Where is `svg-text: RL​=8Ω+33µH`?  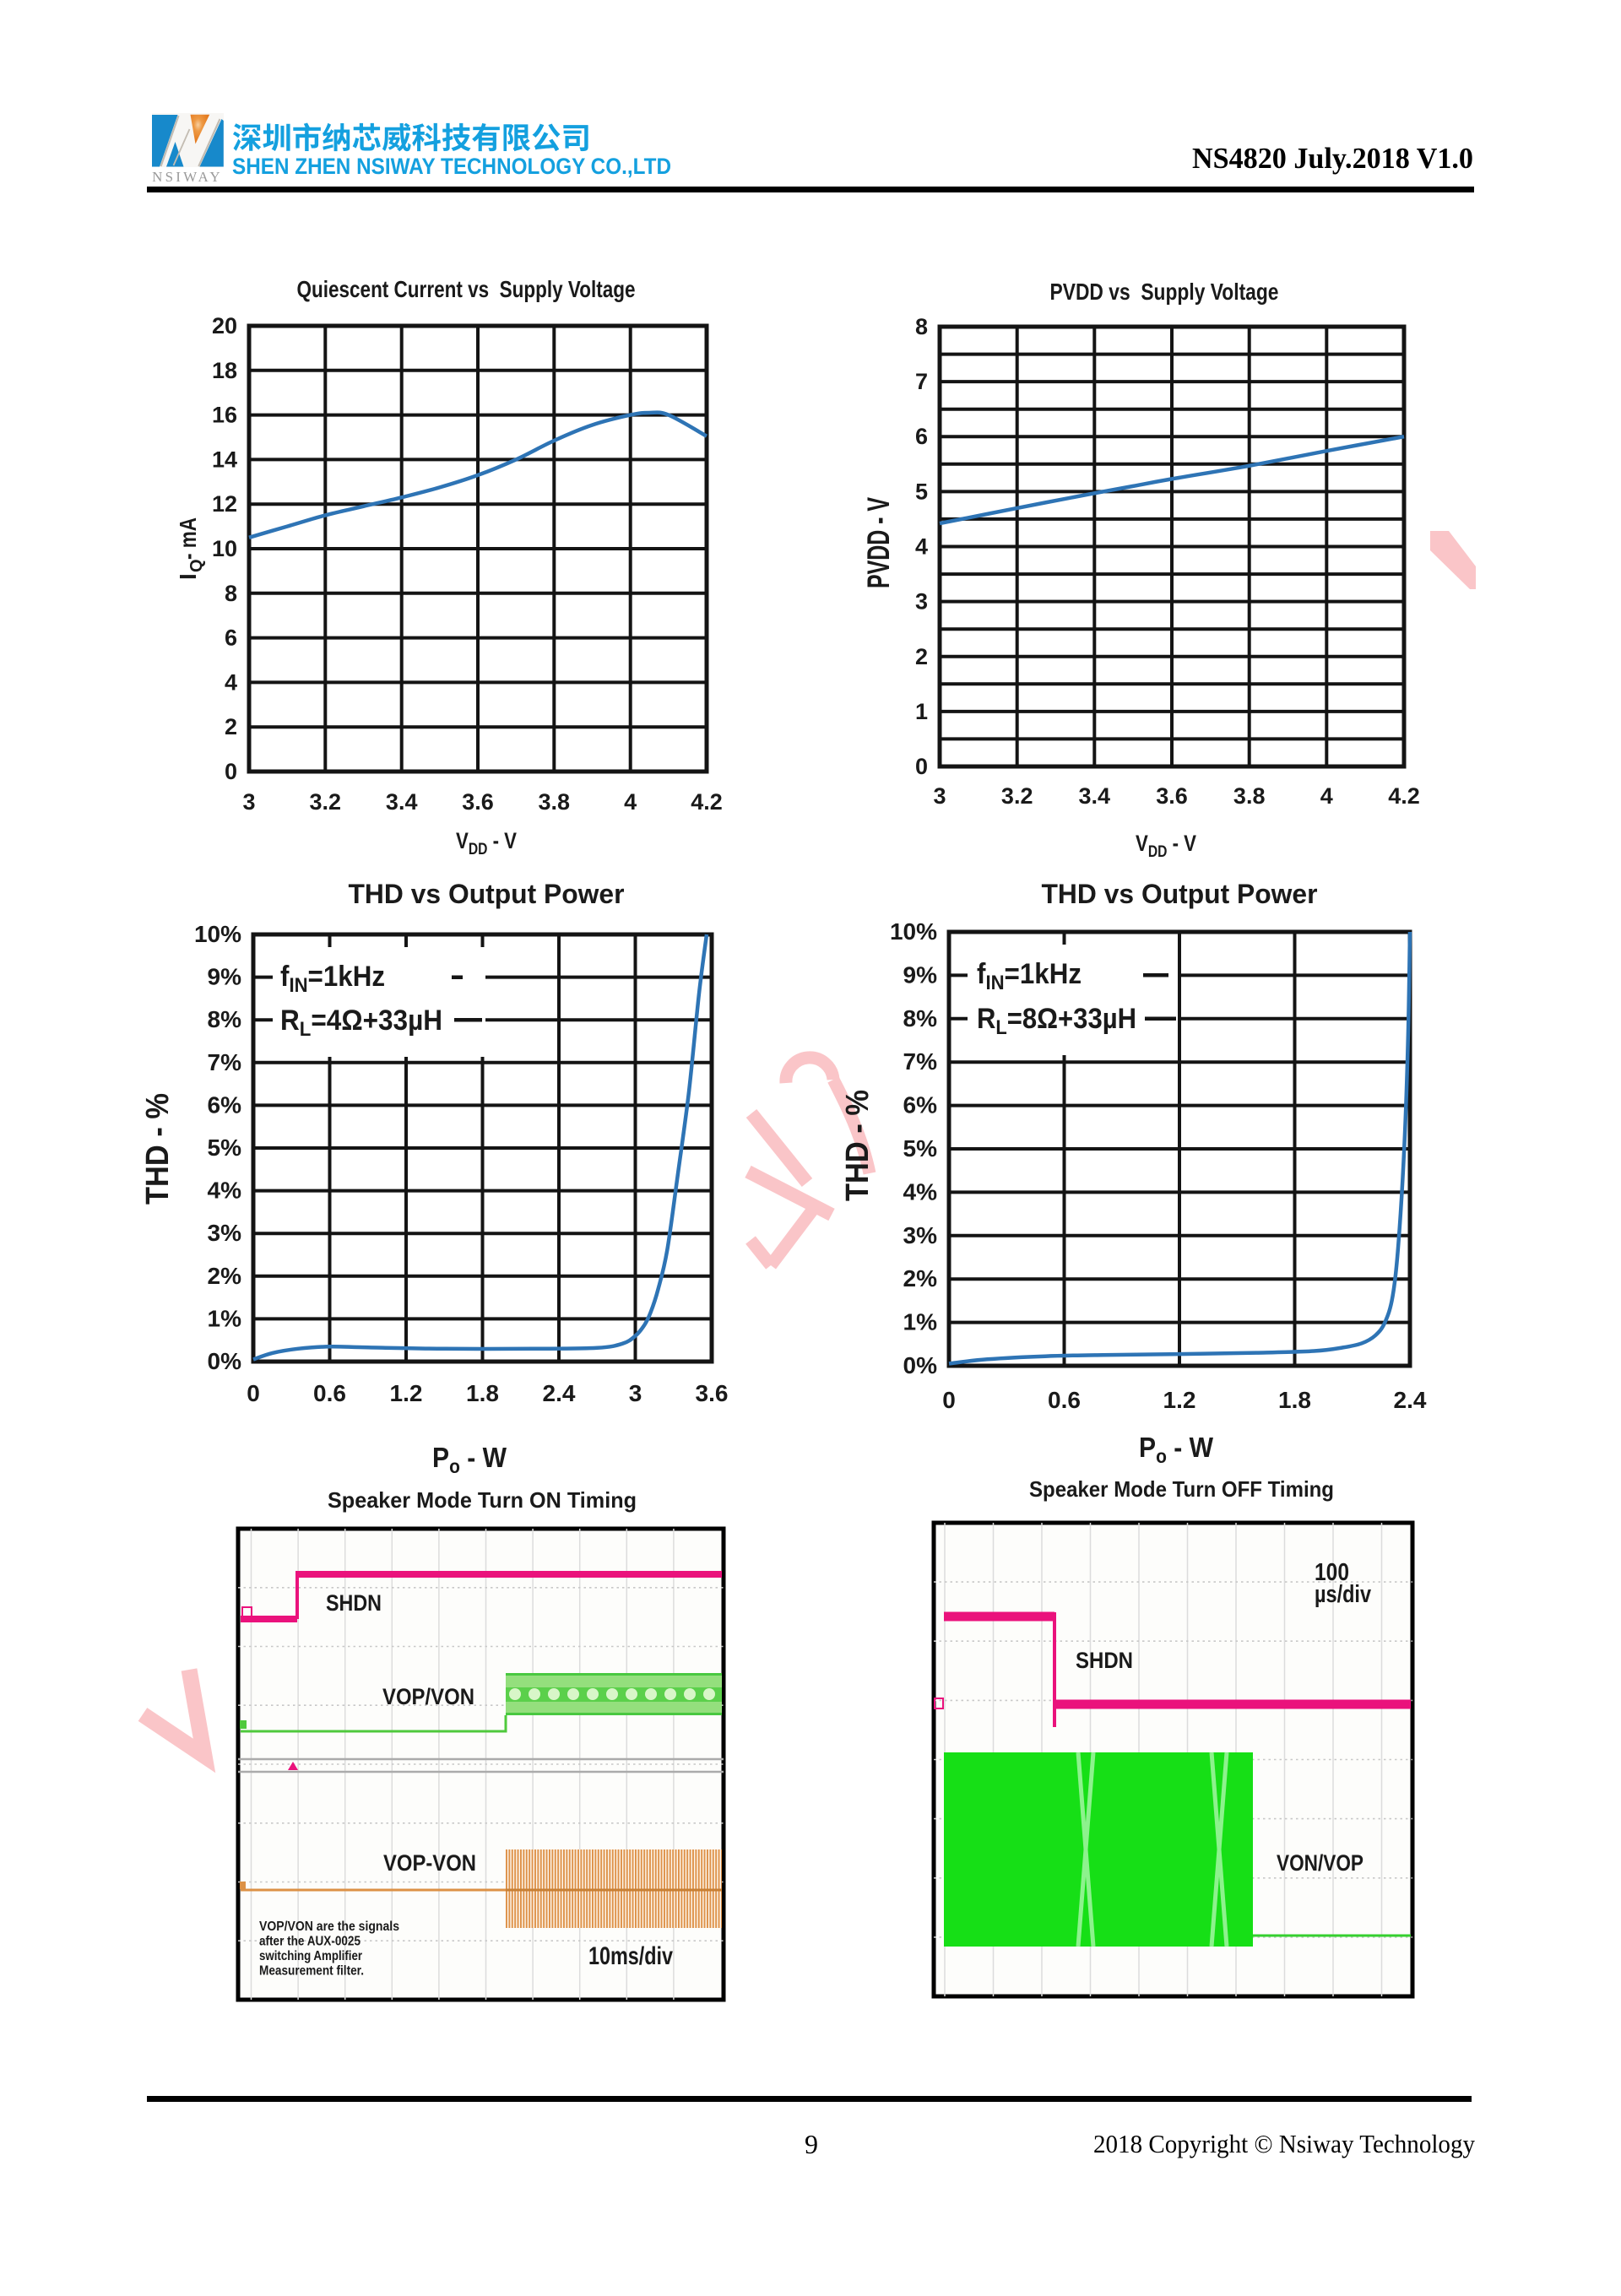
svg-text: RL​=8Ω+33µH is located at coordinates (1056, 1021).